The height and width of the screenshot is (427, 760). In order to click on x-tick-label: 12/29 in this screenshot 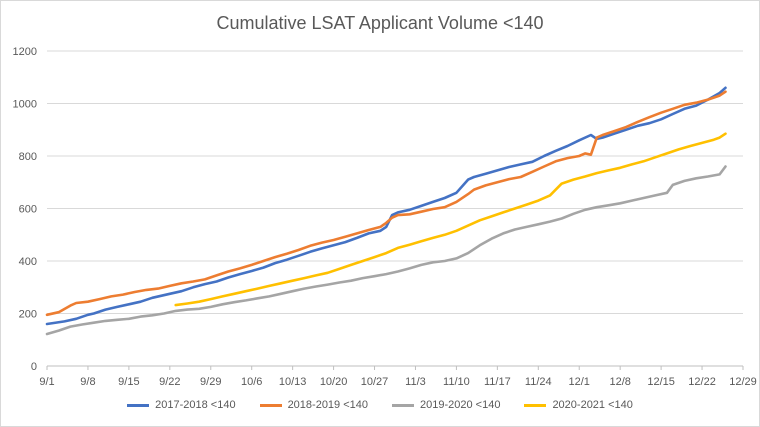, I will do `click(743, 382)`.